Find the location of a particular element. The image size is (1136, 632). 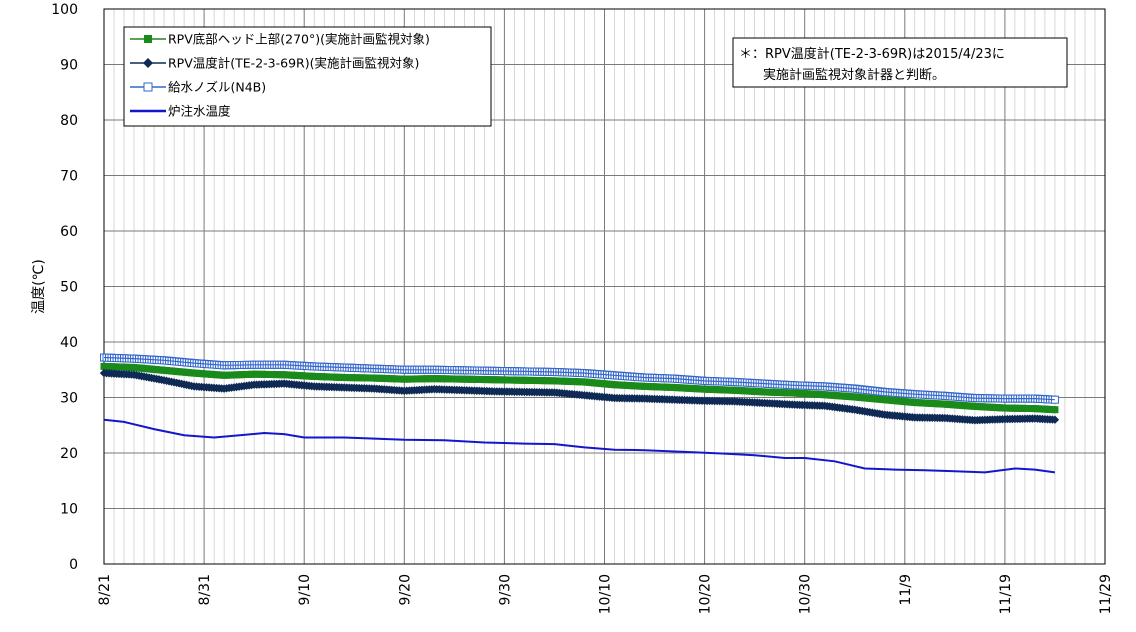

x-tick-label: 11/29 is located at coordinates (1106, 594).